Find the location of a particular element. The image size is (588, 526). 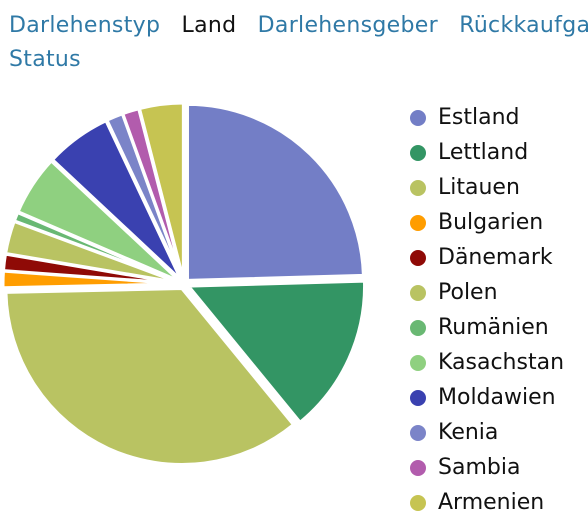

legend-item-rumänien: Rumänien is located at coordinates (487, 327).